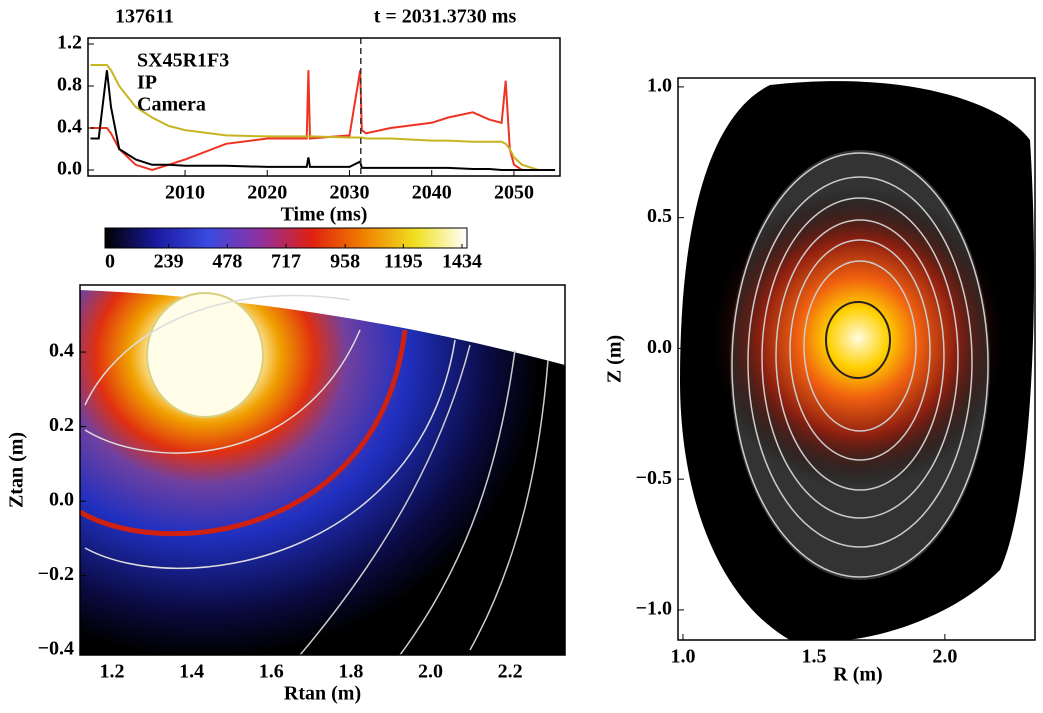 The image size is (1043, 713). I want to click on y-tick-label: −0.5, so click(654, 478).